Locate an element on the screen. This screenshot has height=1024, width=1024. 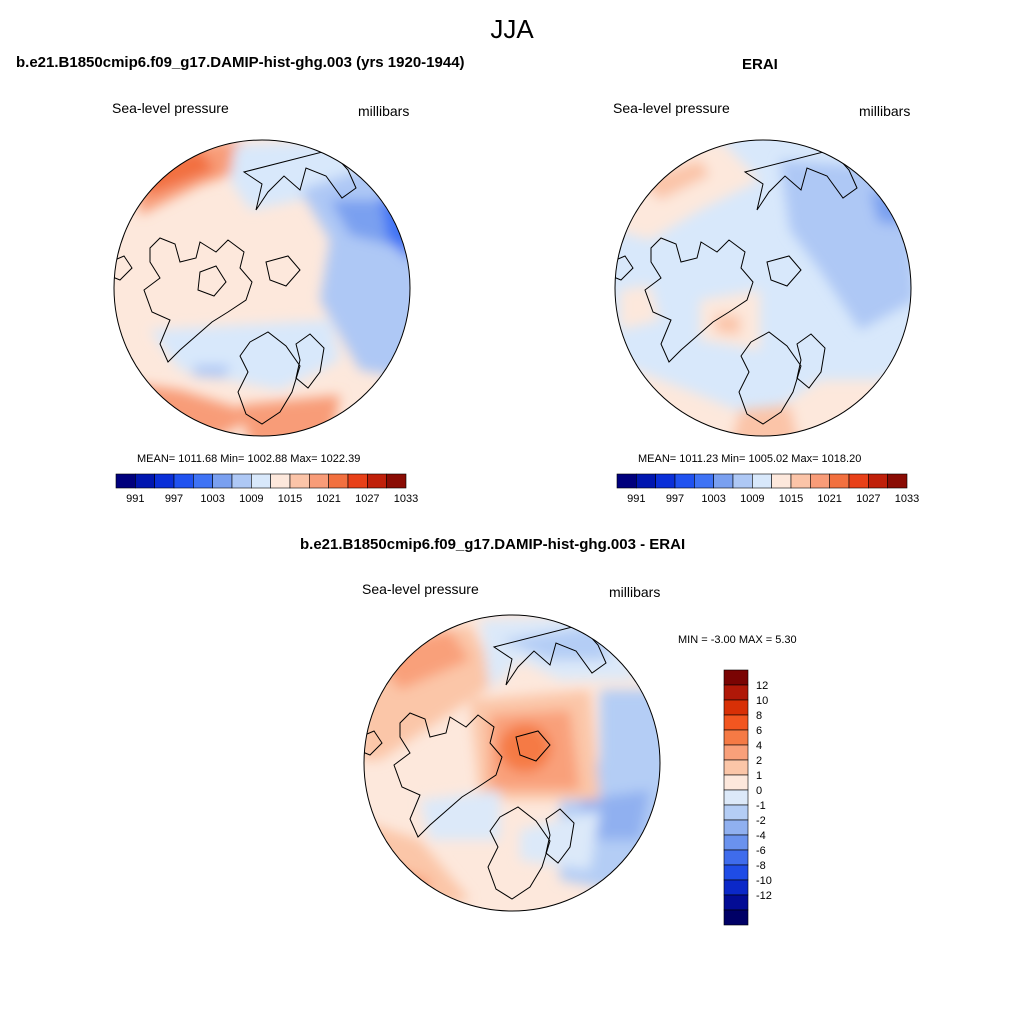
left-colorbar-tick: 1021 is located at coordinates (328, 499).